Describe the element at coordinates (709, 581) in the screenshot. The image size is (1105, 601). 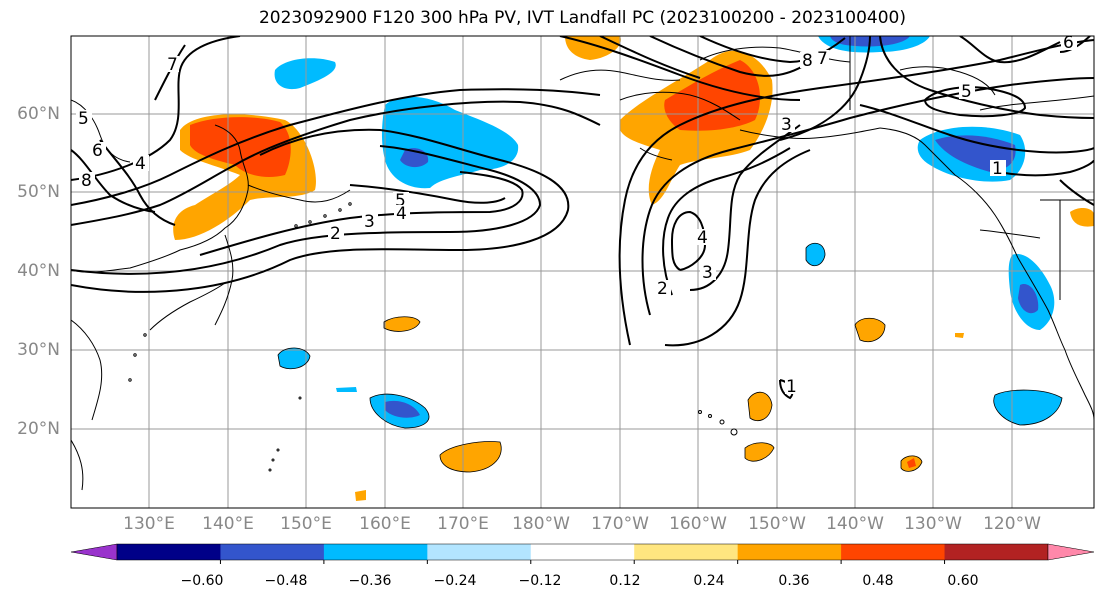
I see `colorbar-tick-label: 0.24` at that location.